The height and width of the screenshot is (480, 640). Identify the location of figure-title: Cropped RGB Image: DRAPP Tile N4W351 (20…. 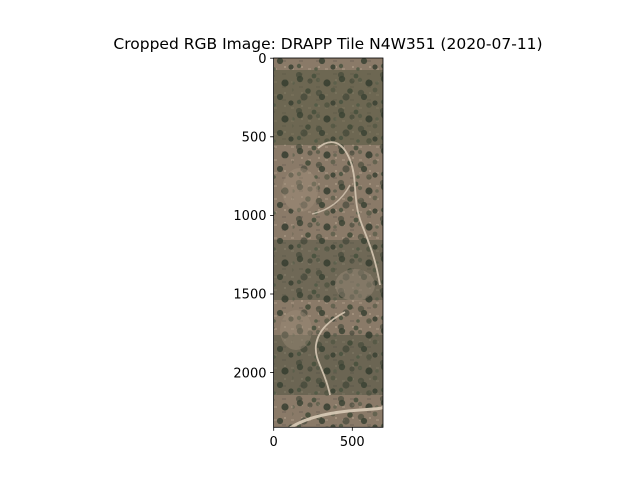
(327, 44).